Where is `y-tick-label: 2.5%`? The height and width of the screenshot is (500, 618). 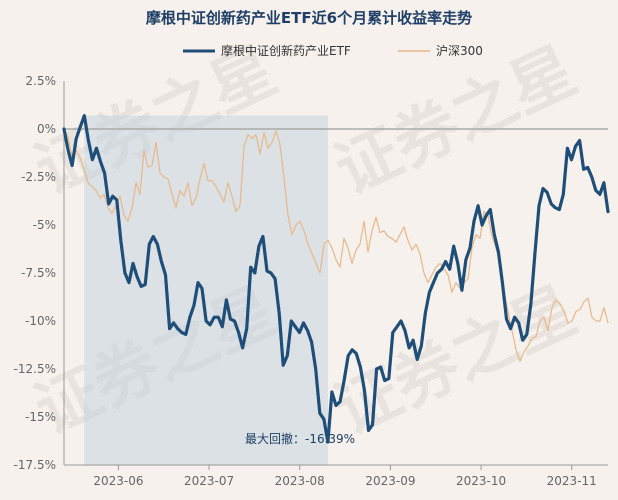
y-tick-label: 2.5% is located at coordinates (41, 81).